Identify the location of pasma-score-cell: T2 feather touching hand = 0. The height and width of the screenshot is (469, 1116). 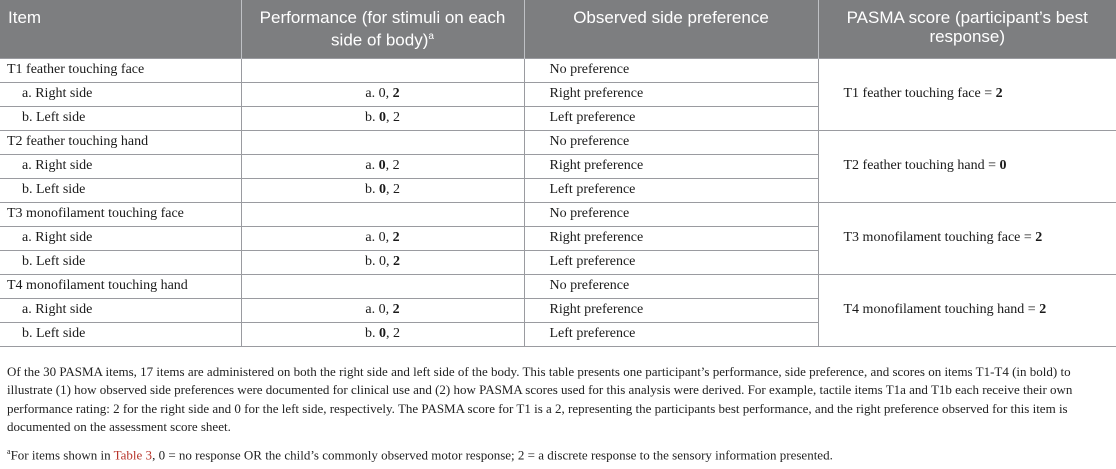
(966, 166).